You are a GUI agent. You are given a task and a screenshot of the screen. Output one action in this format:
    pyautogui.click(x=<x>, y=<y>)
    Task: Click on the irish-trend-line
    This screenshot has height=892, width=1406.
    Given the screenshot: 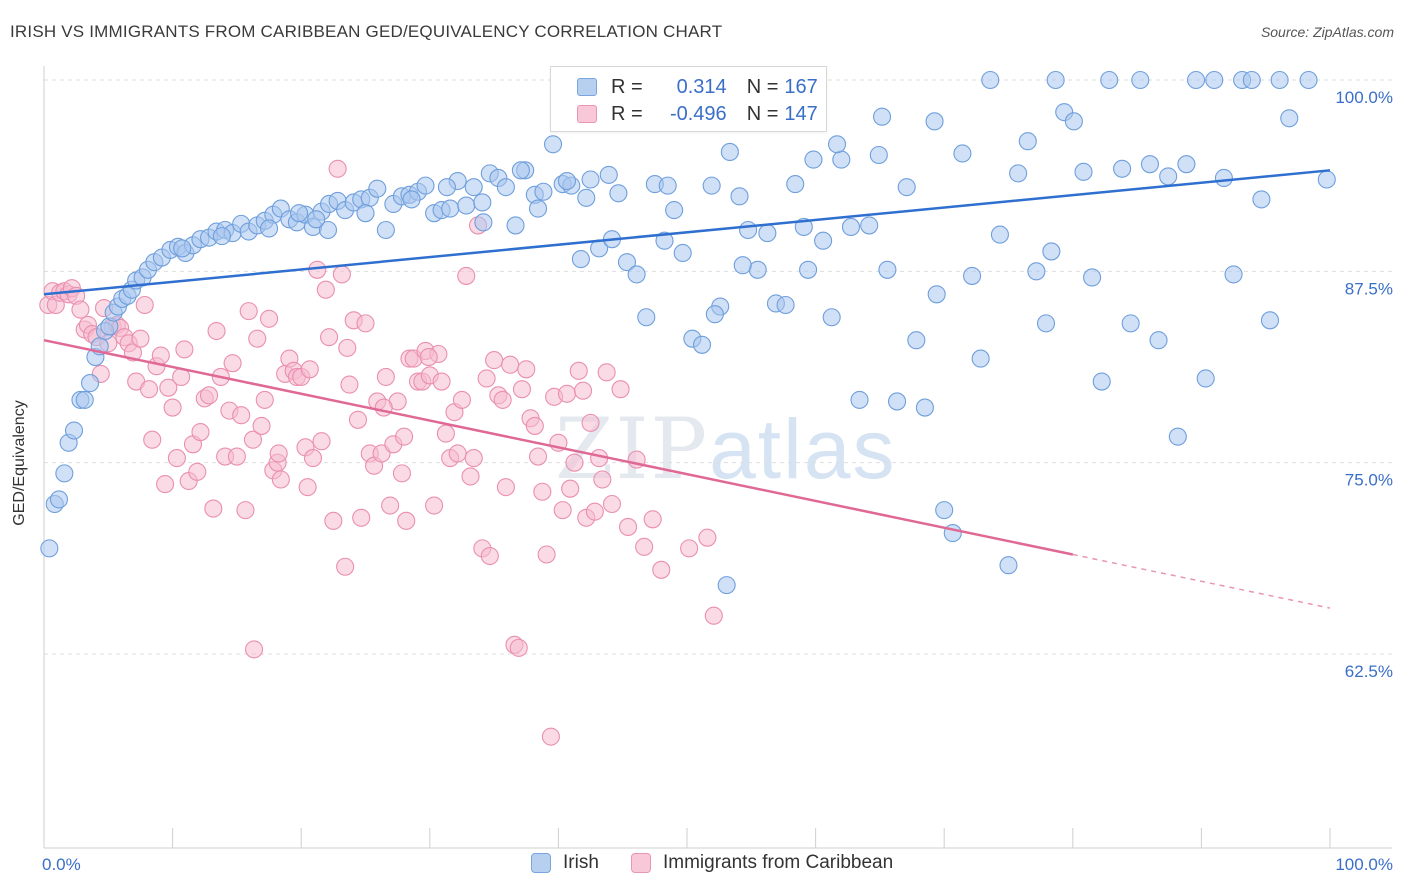 What is the action you would take?
    pyautogui.click(x=687, y=232)
    